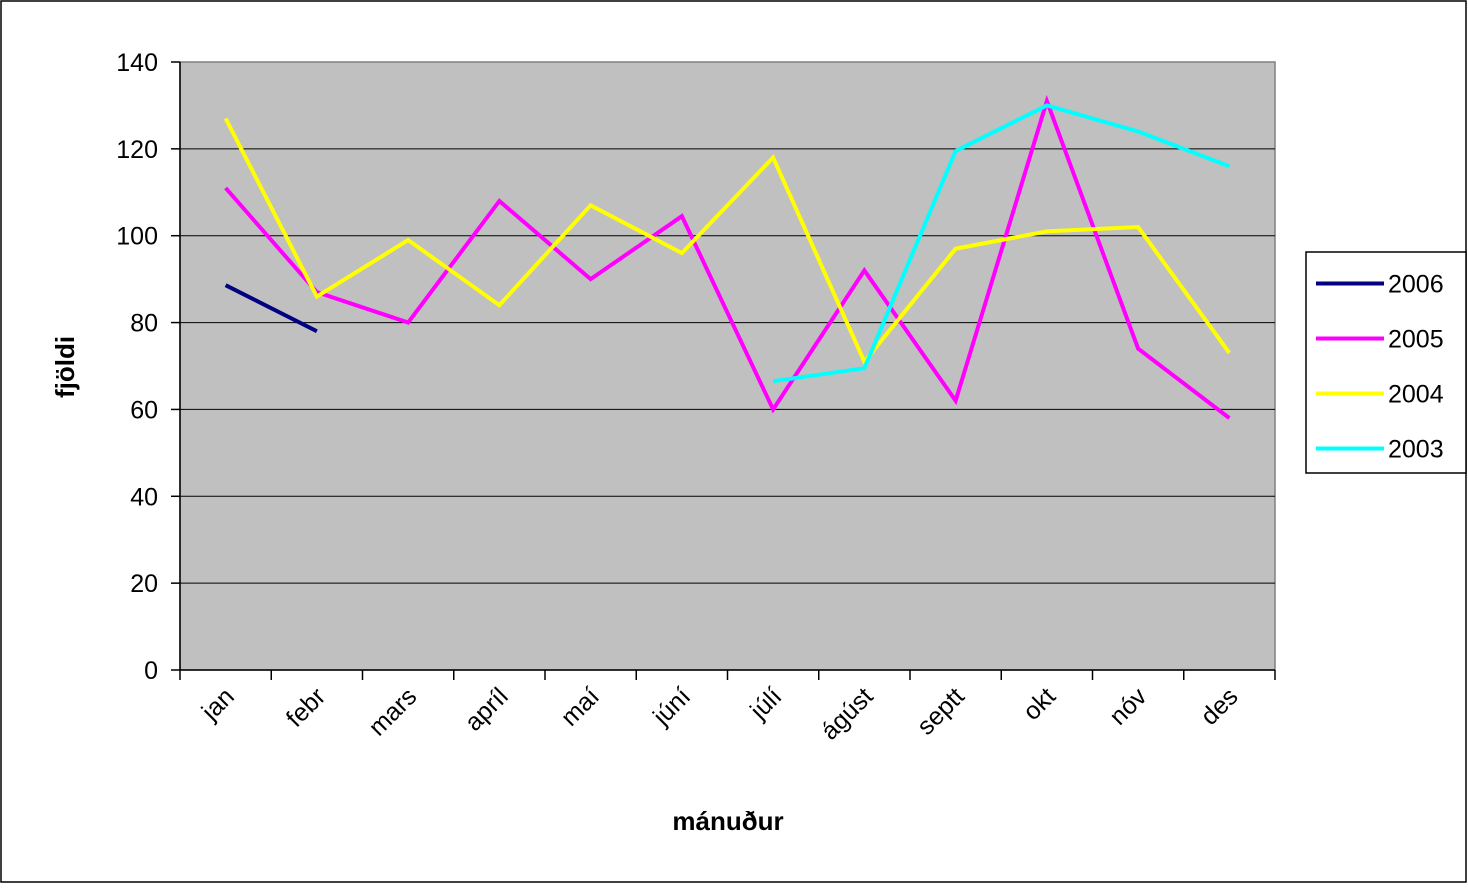  What do you see at coordinates (144, 497) in the screenshot?
I see `y-tick-label: 40` at bounding box center [144, 497].